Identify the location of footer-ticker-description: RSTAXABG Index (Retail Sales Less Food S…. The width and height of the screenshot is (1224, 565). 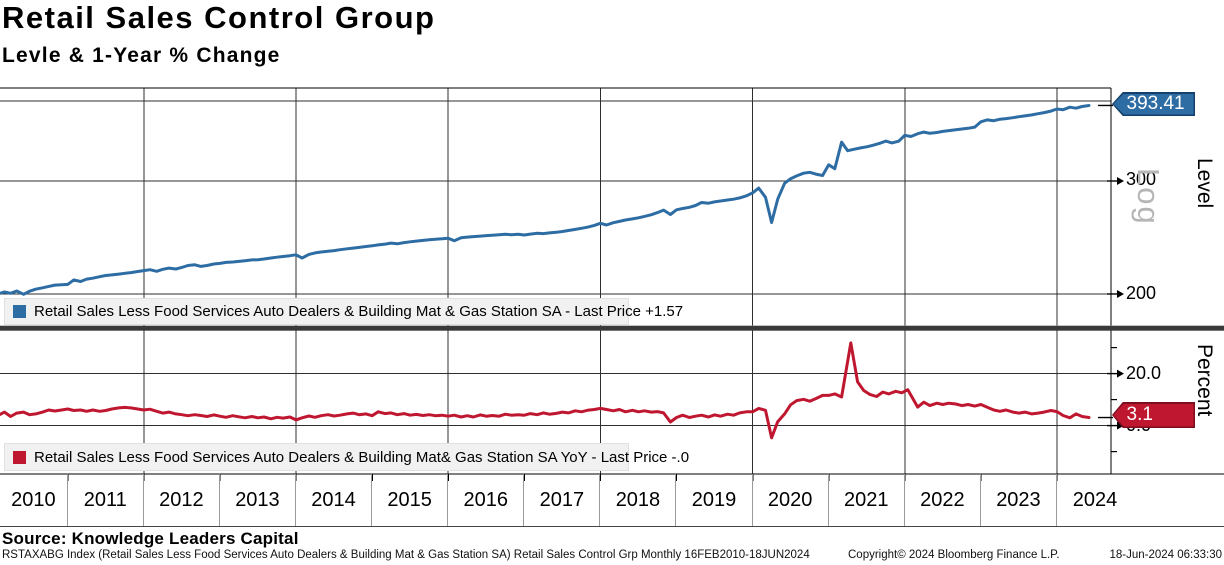
(406, 555).